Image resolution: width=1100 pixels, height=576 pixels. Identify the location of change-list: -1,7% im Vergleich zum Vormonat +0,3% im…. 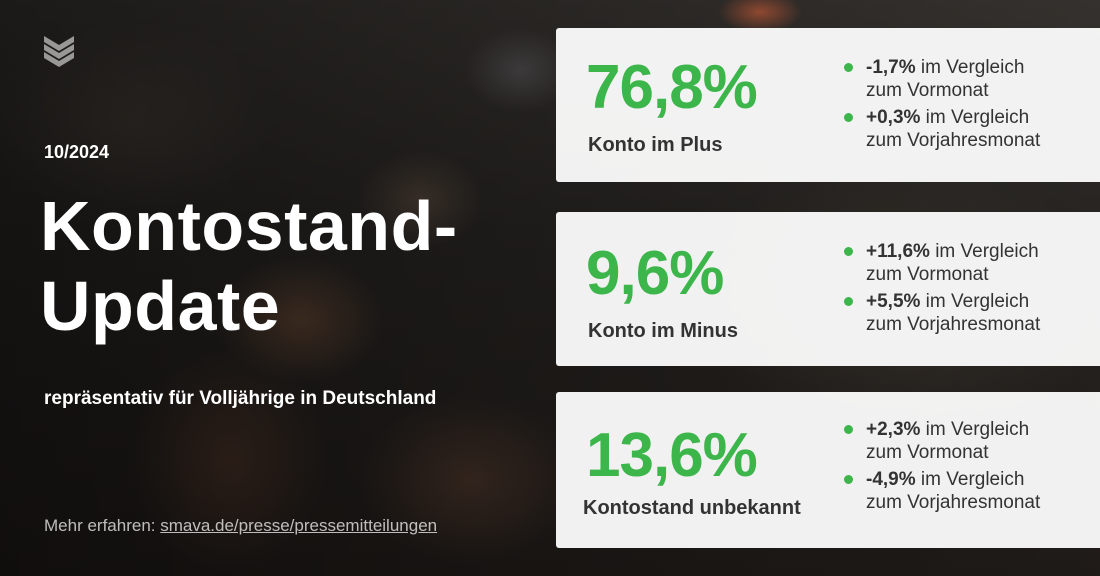
(942, 106).